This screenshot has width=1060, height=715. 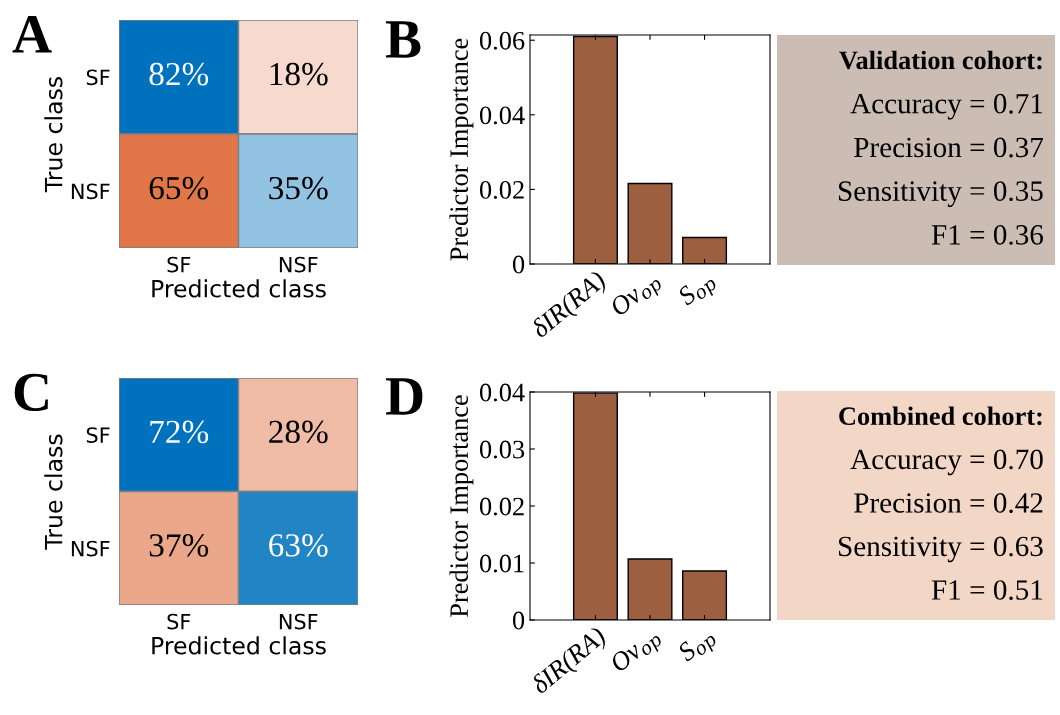 I want to click on text: Validation cohort:, so click(x=940, y=60).